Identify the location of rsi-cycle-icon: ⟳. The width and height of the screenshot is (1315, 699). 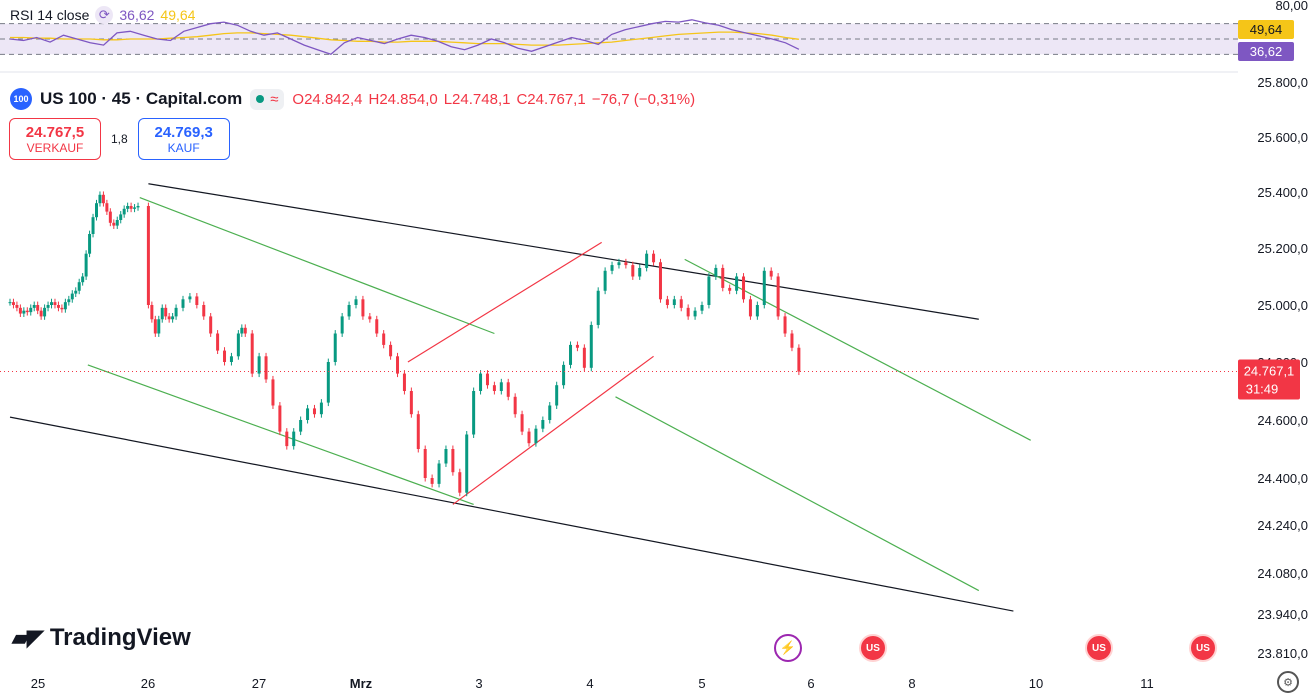
(104, 15).